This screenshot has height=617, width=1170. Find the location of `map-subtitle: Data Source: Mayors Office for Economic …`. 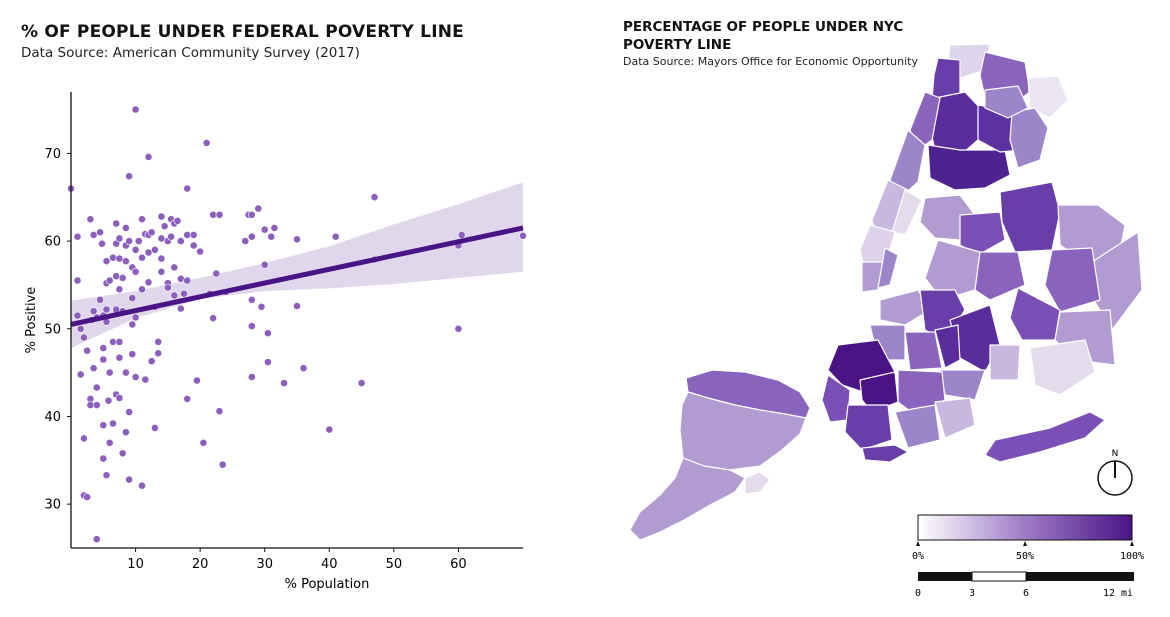

map-subtitle: Data Source: Mayors Office for Economic … is located at coordinates (770, 61).